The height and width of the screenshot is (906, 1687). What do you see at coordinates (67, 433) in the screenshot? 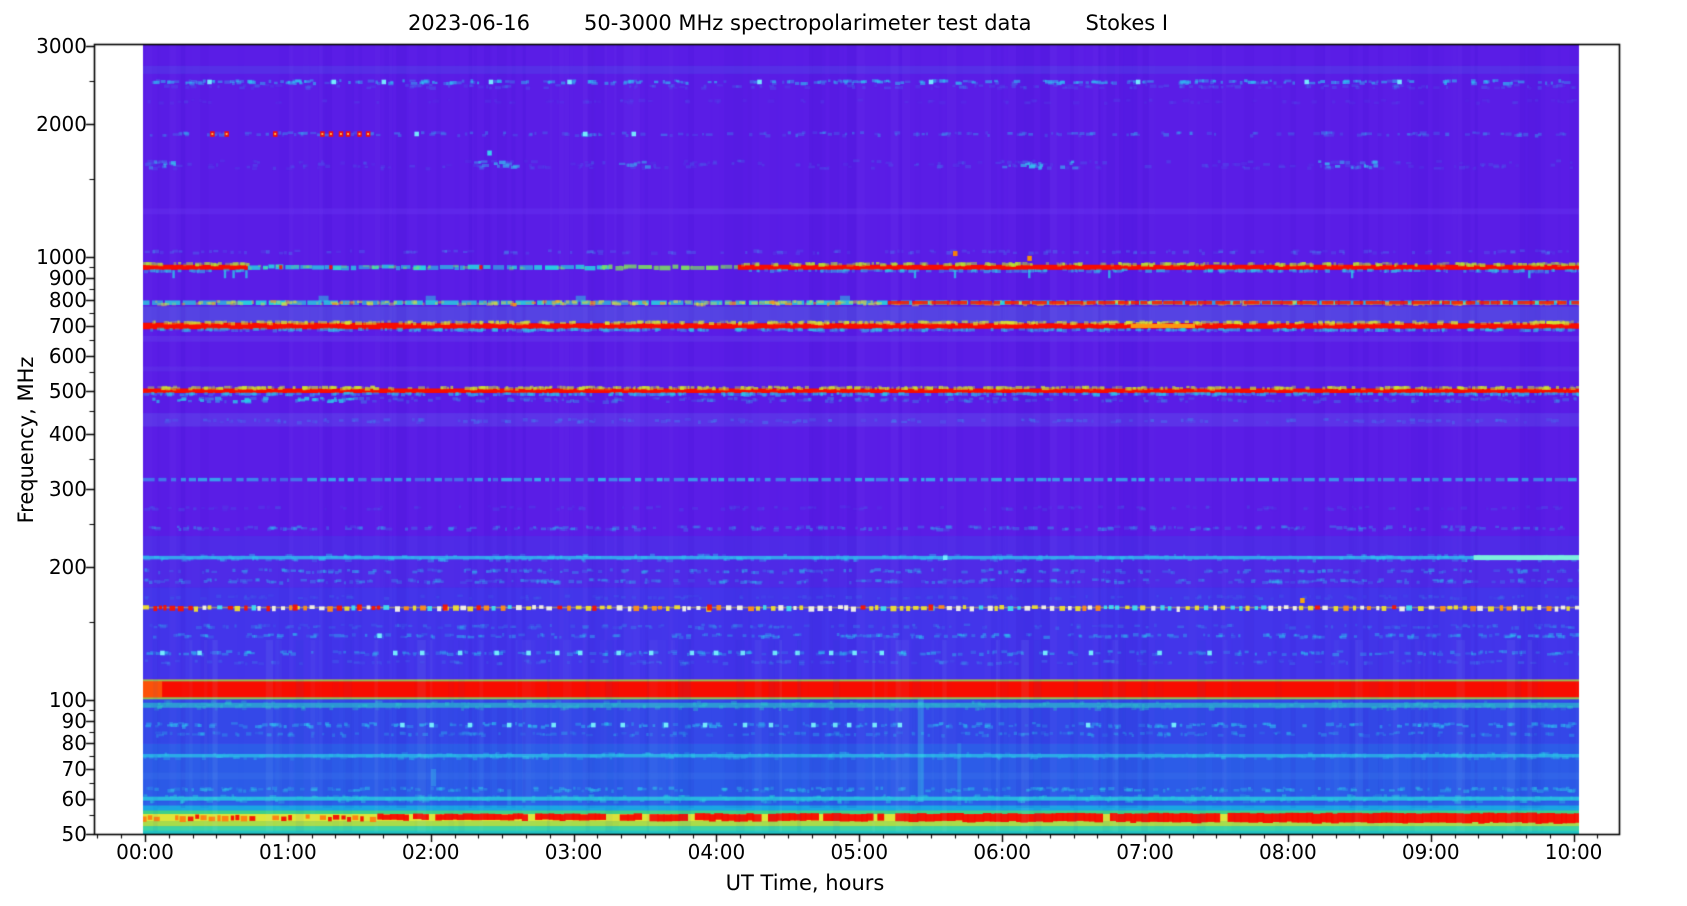
I see `y-tick-label: 400` at bounding box center [67, 433].